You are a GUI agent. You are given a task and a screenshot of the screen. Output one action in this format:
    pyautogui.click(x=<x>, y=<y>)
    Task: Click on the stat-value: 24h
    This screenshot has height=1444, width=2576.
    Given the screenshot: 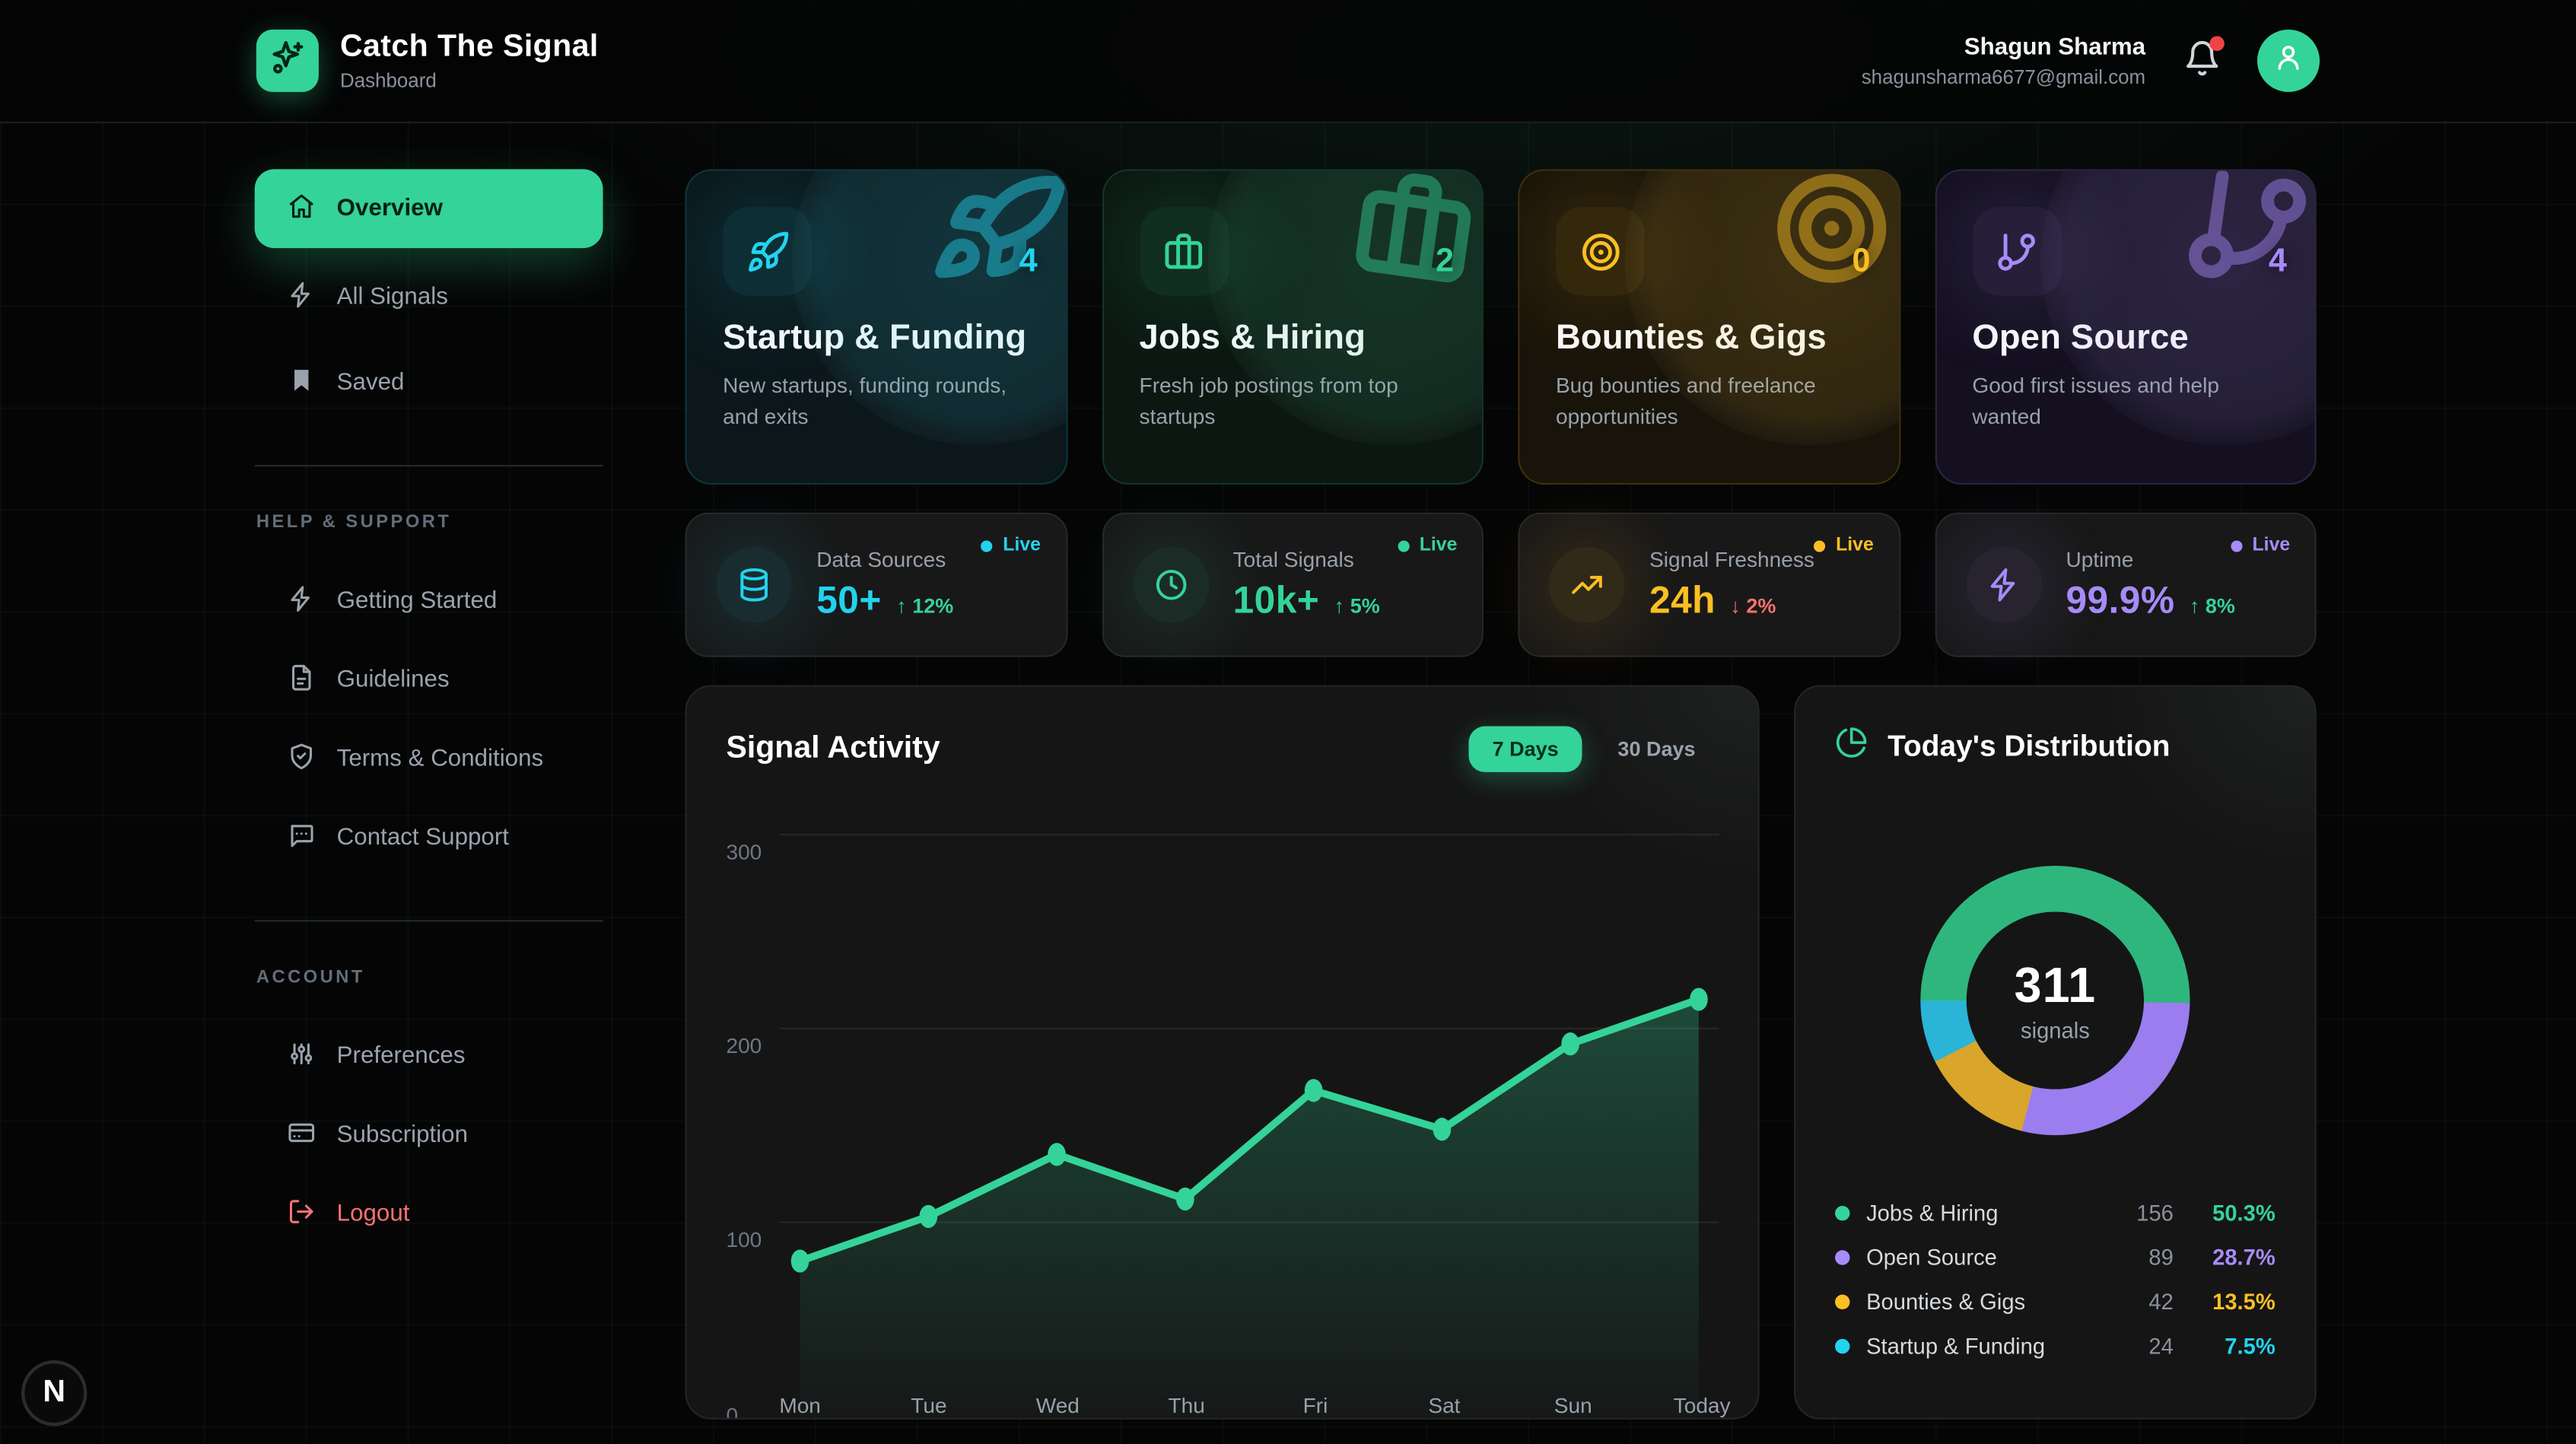 What is the action you would take?
    pyautogui.click(x=1682, y=600)
    